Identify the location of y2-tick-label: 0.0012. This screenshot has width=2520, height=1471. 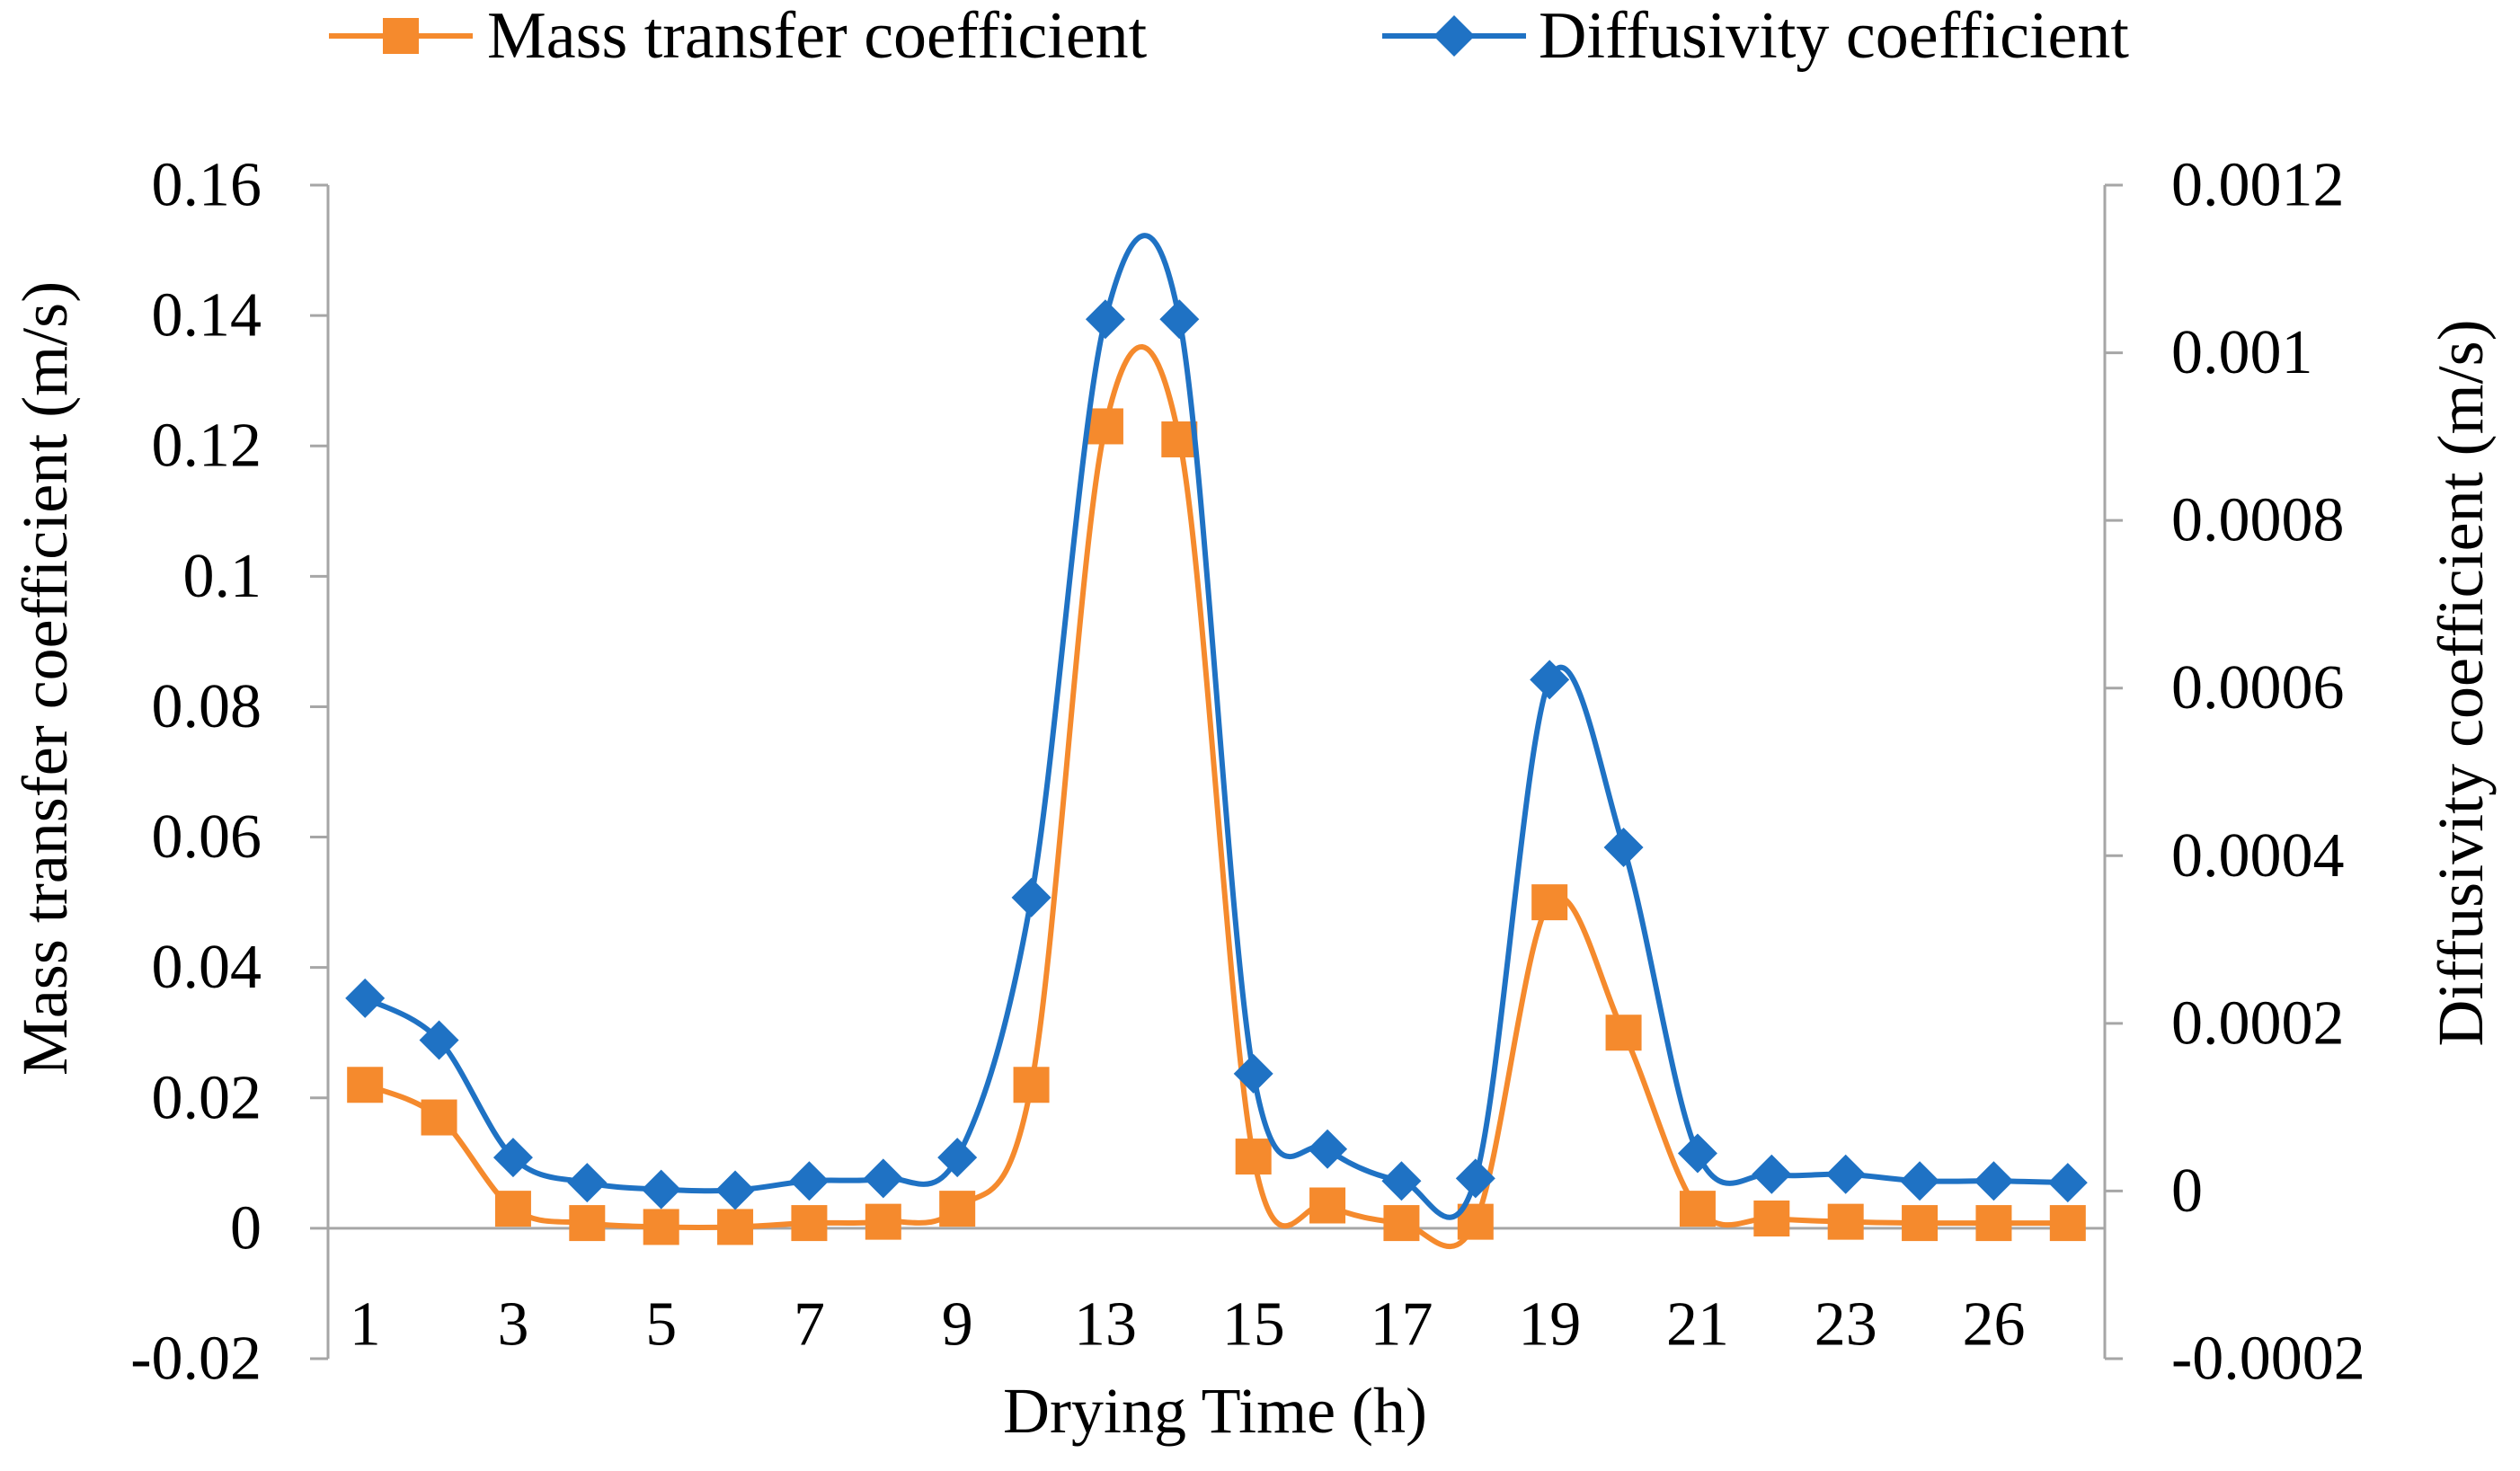
(2258, 185).